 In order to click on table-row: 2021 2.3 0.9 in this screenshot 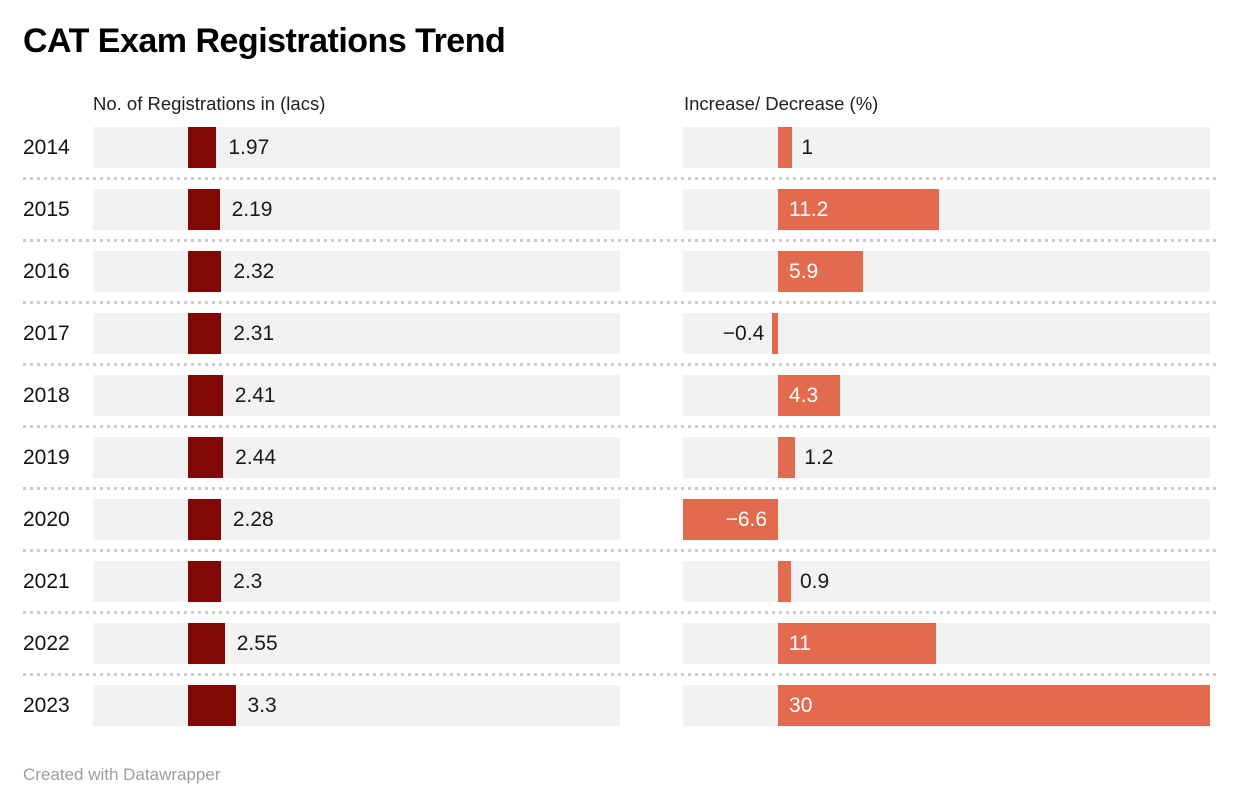, I will do `click(620, 581)`.